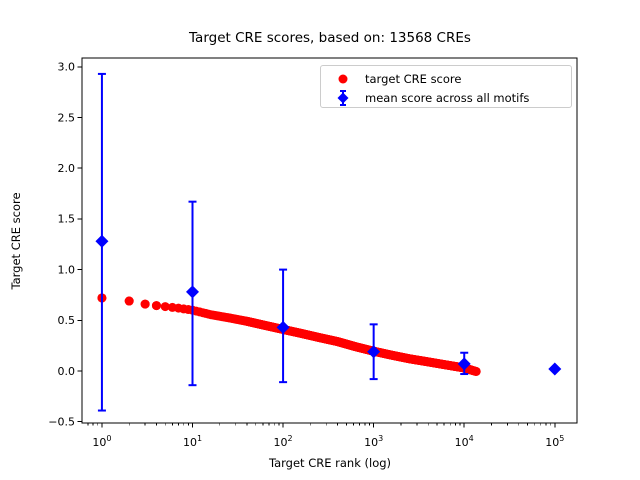 The image size is (640, 480). Describe the element at coordinates (61, 421) in the screenshot. I see `y-tick-label: −0.5` at that location.